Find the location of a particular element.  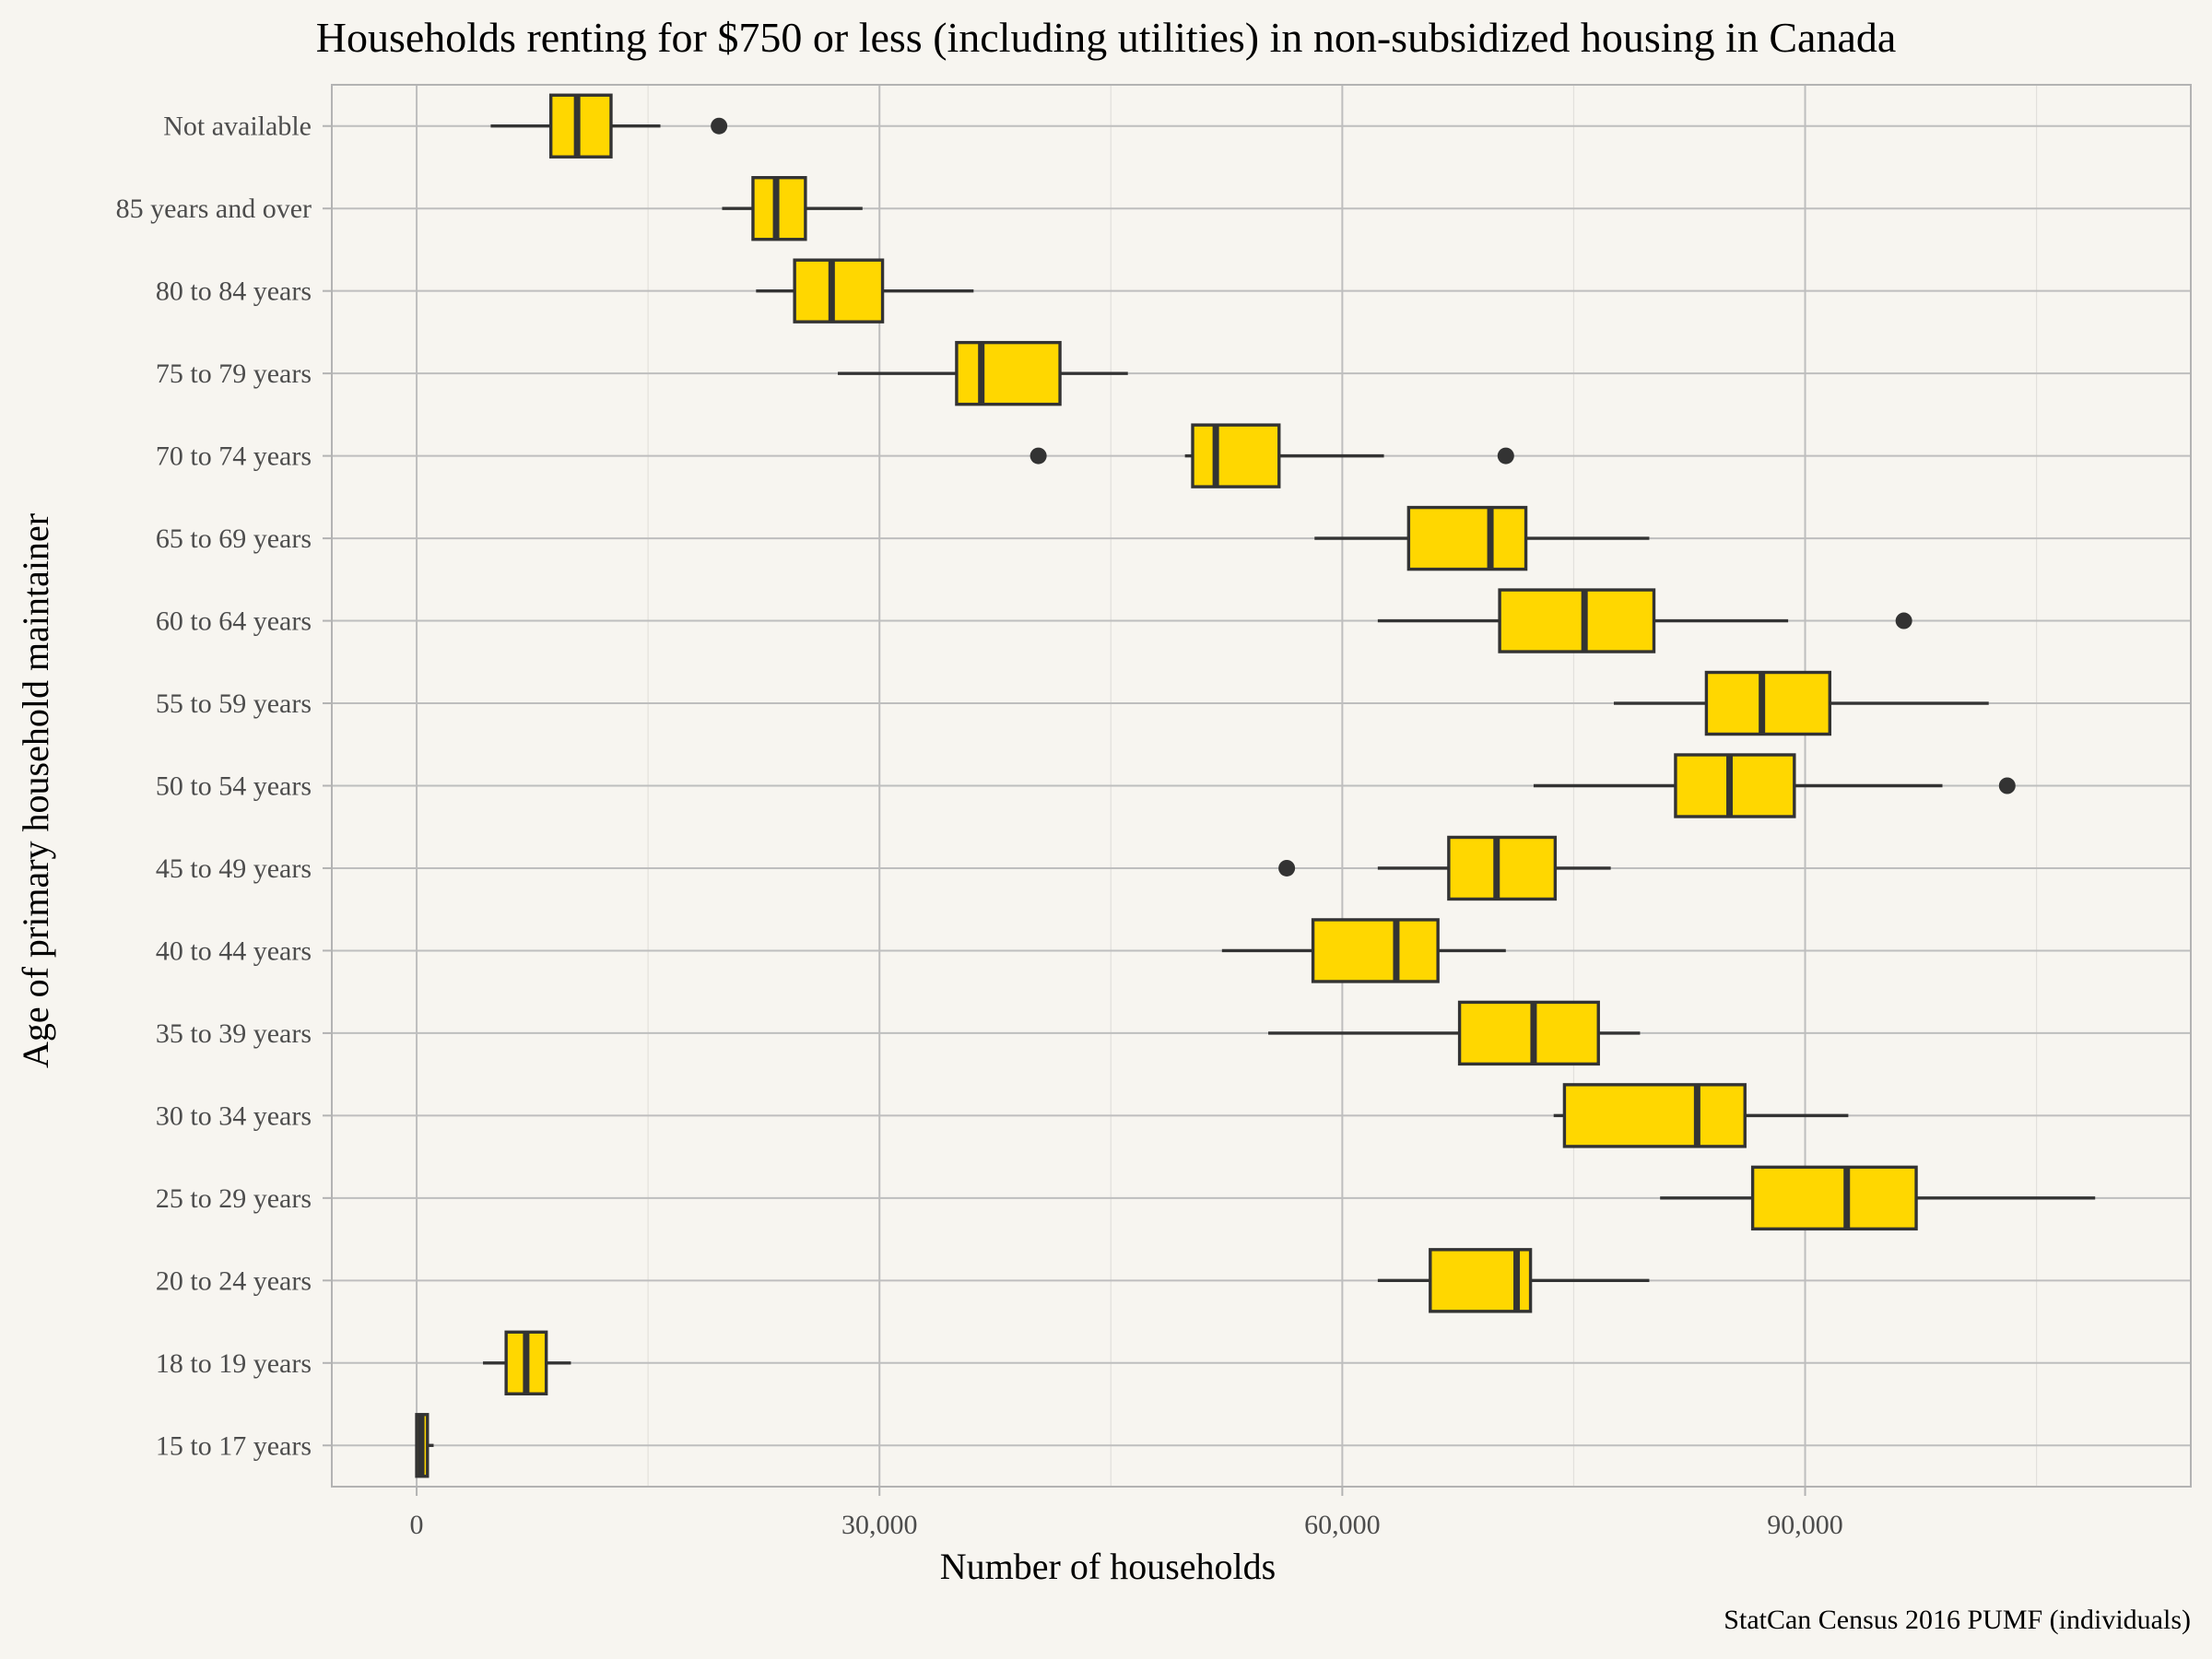

x-axis-title: Number of households is located at coordinates (1108, 1566).